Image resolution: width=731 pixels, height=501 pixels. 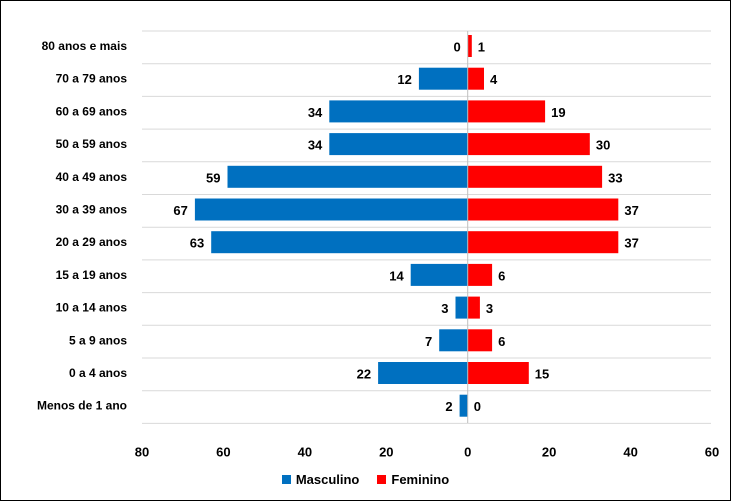 What do you see at coordinates (327, 479) in the screenshot?
I see `legend-label-masculino: Masculino` at bounding box center [327, 479].